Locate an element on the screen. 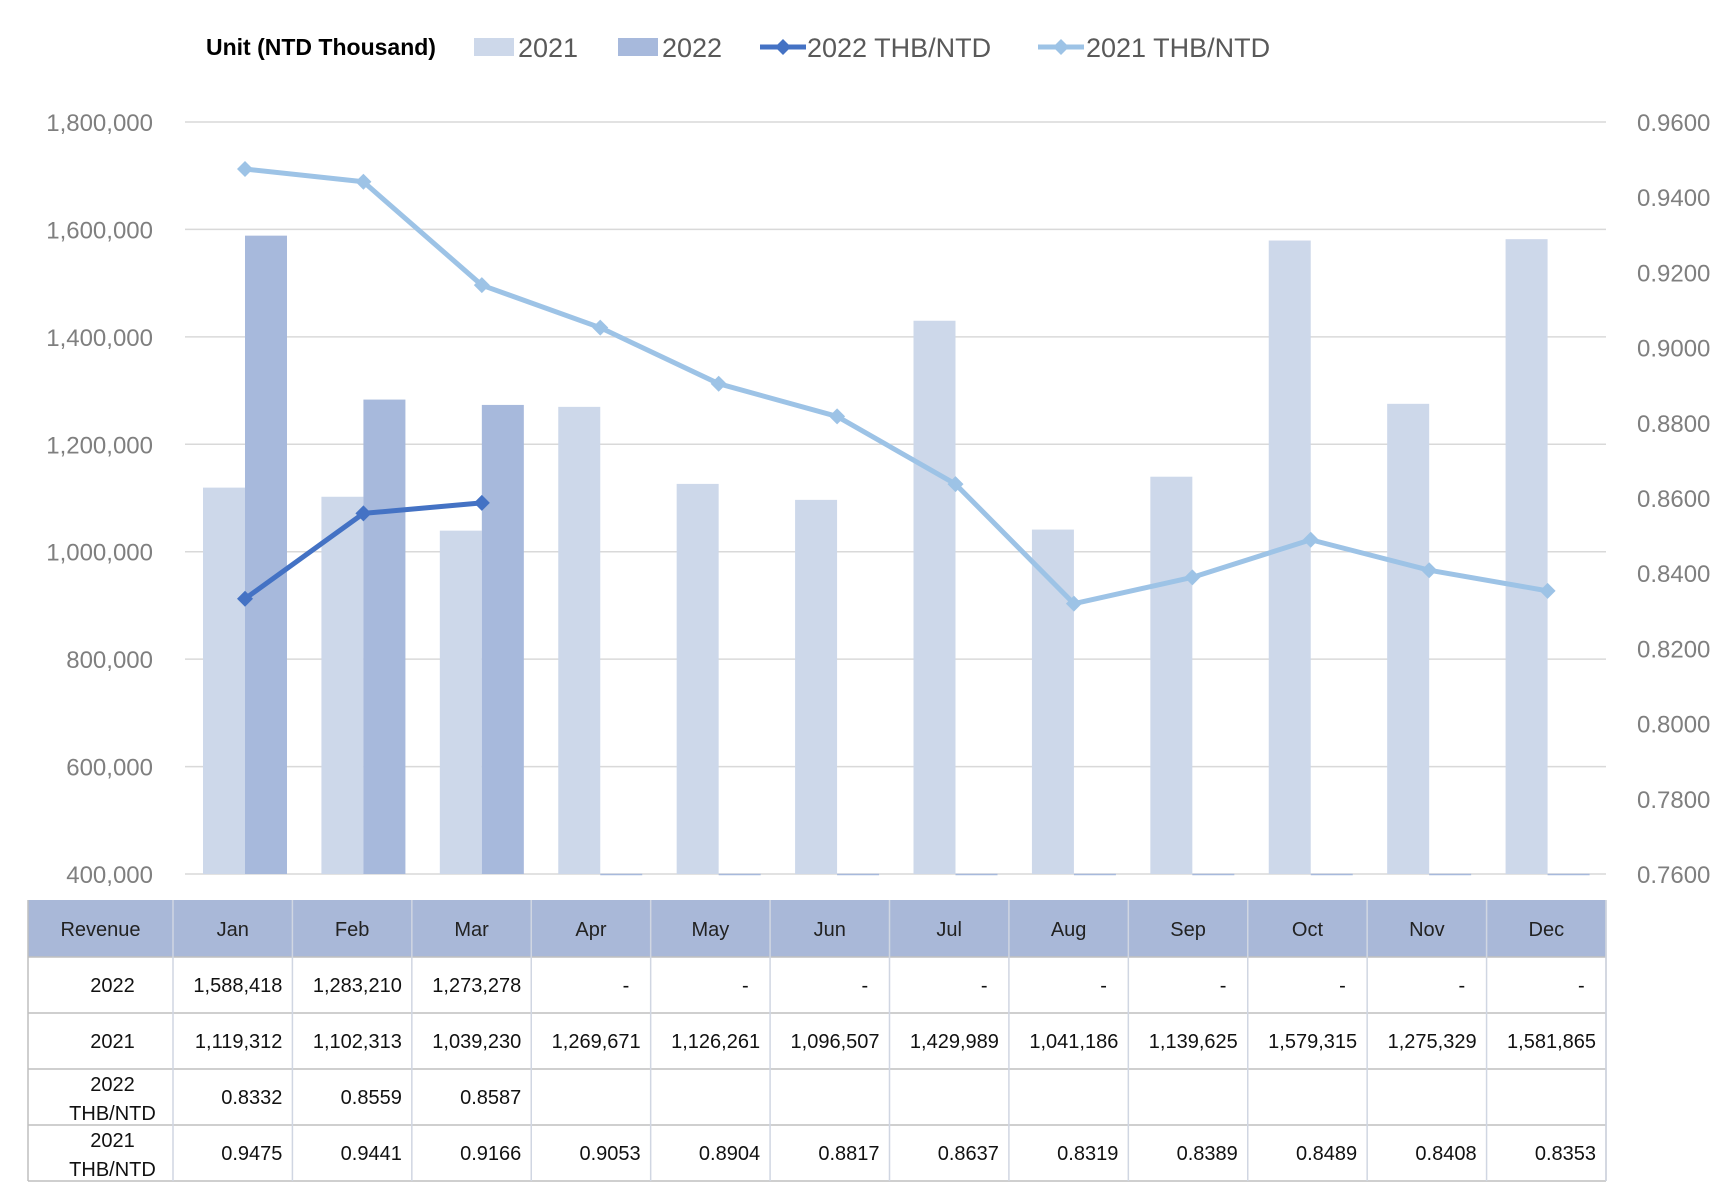 The width and height of the screenshot is (1726, 1191). legend-label-2021-rate: 2021 THB/NTD is located at coordinates (1178, 48).